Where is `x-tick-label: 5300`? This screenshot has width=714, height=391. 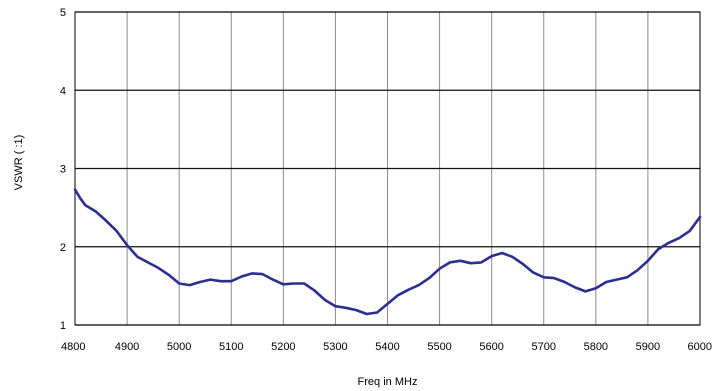 x-tick-label: 5300 is located at coordinates (335, 347).